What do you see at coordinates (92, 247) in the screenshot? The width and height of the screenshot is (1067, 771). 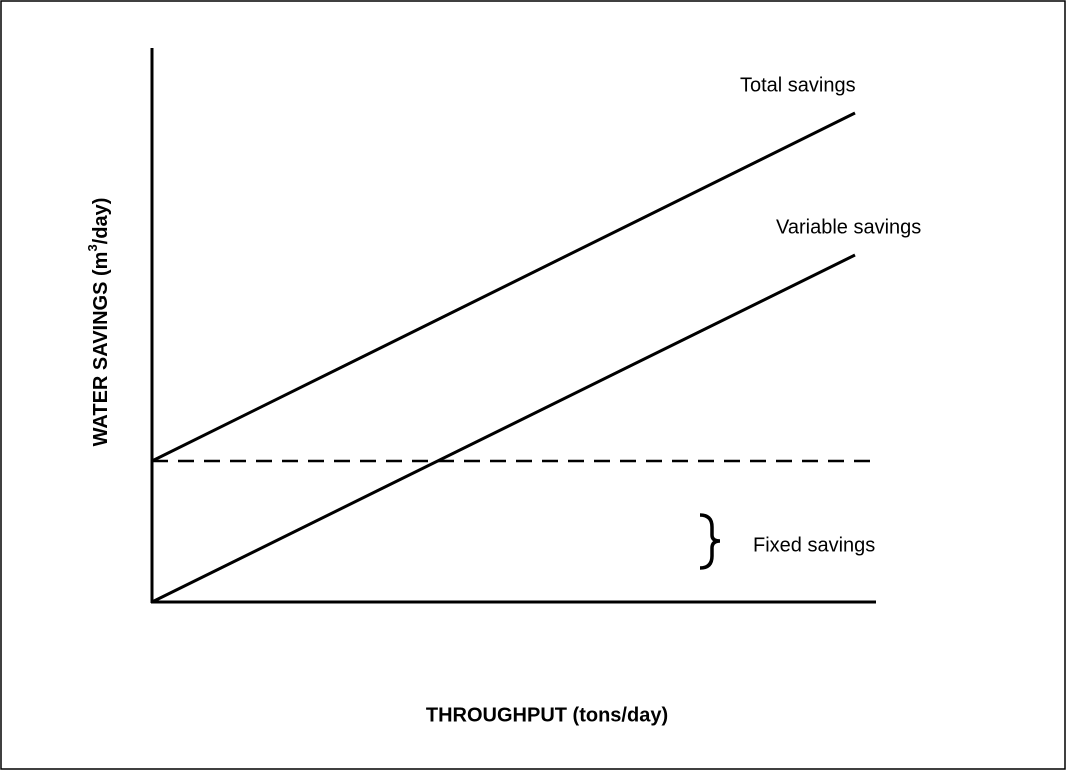 I see `y-label-superscript: 3` at bounding box center [92, 247].